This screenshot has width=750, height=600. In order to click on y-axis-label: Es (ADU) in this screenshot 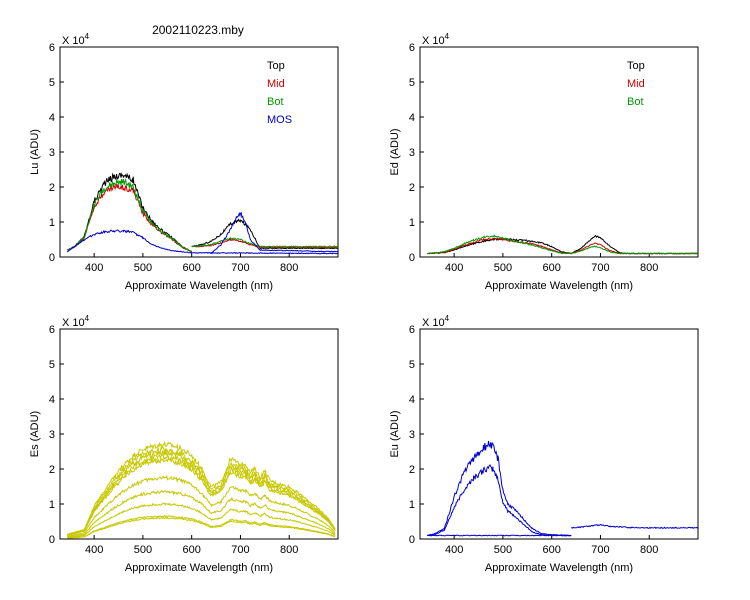, I will do `click(35, 434)`.